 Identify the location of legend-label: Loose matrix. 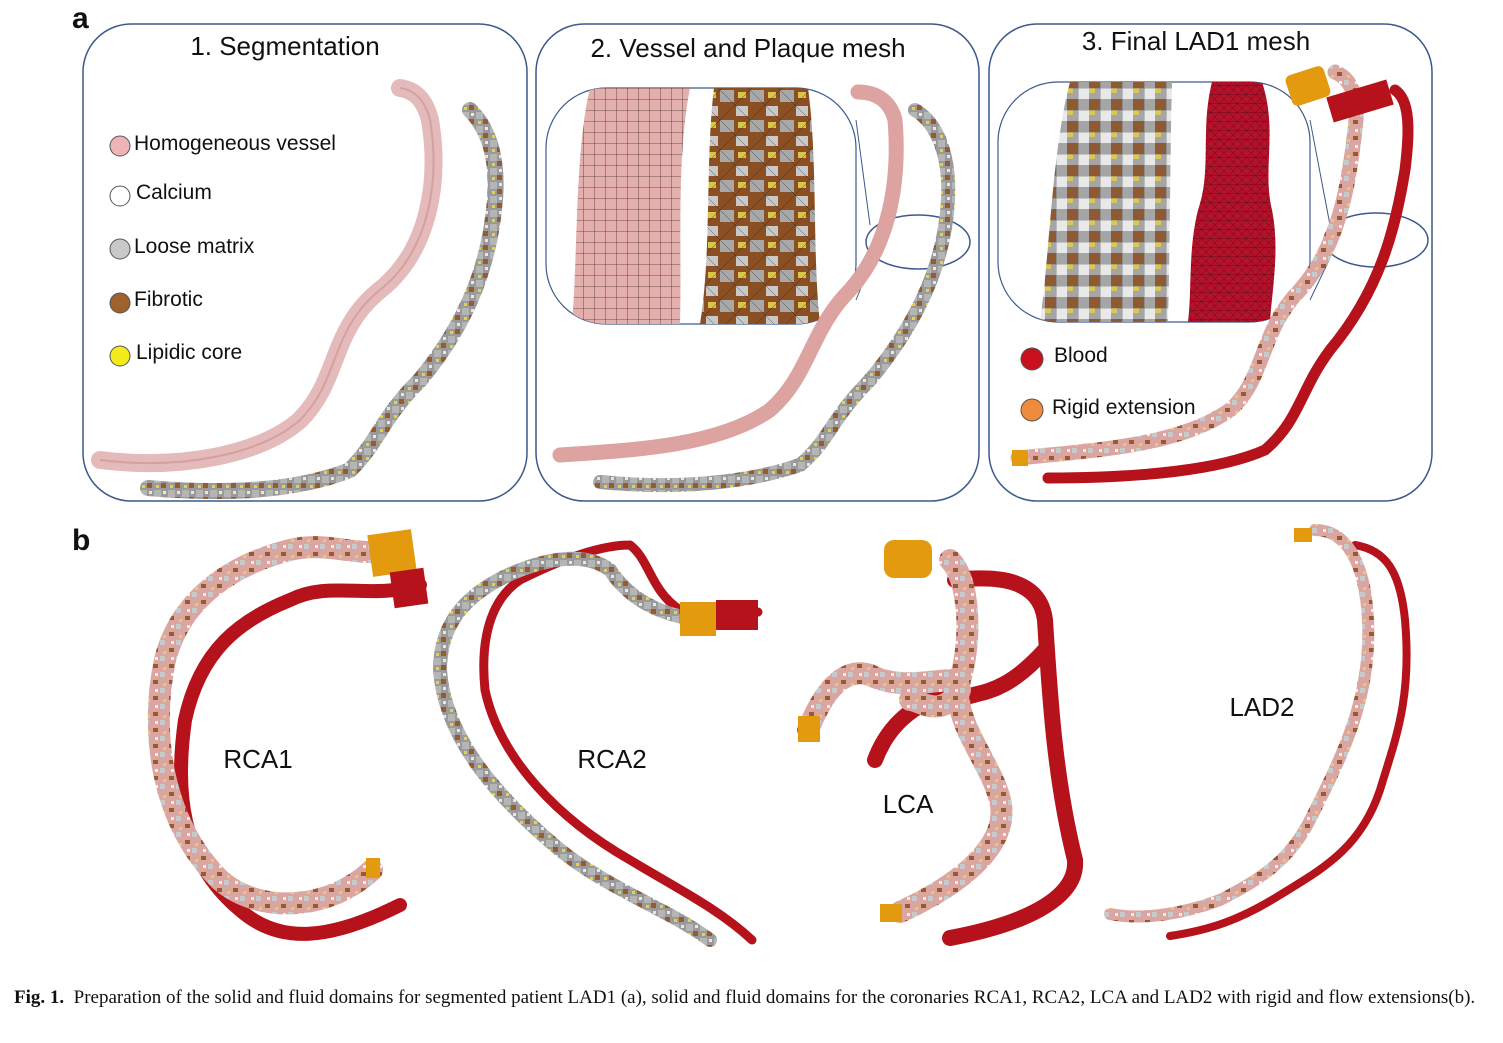
(194, 246).